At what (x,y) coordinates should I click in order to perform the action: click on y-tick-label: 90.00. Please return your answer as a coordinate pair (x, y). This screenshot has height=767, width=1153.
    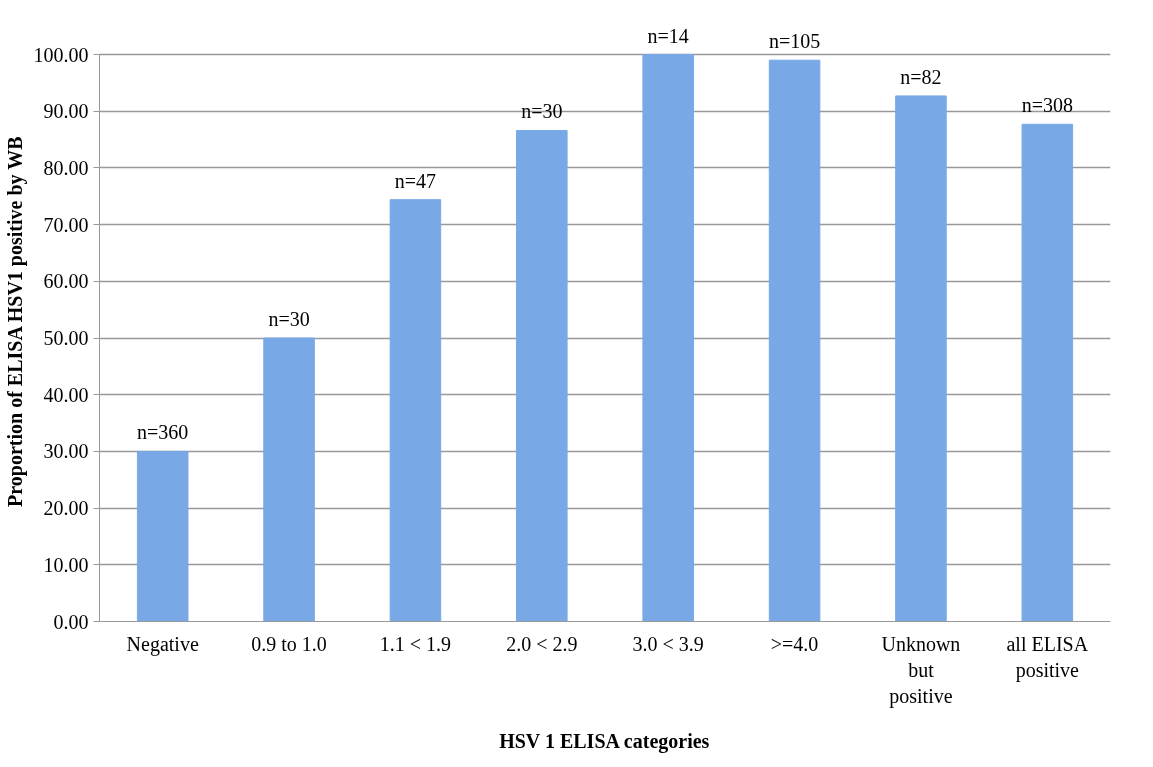
    Looking at the image, I should click on (66, 111).